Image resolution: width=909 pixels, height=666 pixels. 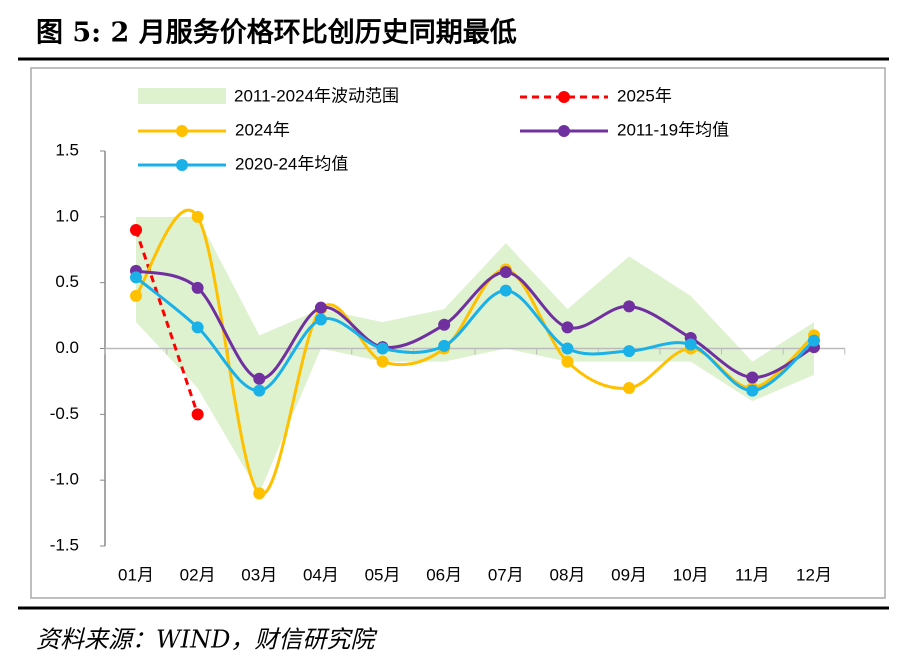 What do you see at coordinates (444, 574) in the screenshot?
I see `x-tick-label: 06月` at bounding box center [444, 574].